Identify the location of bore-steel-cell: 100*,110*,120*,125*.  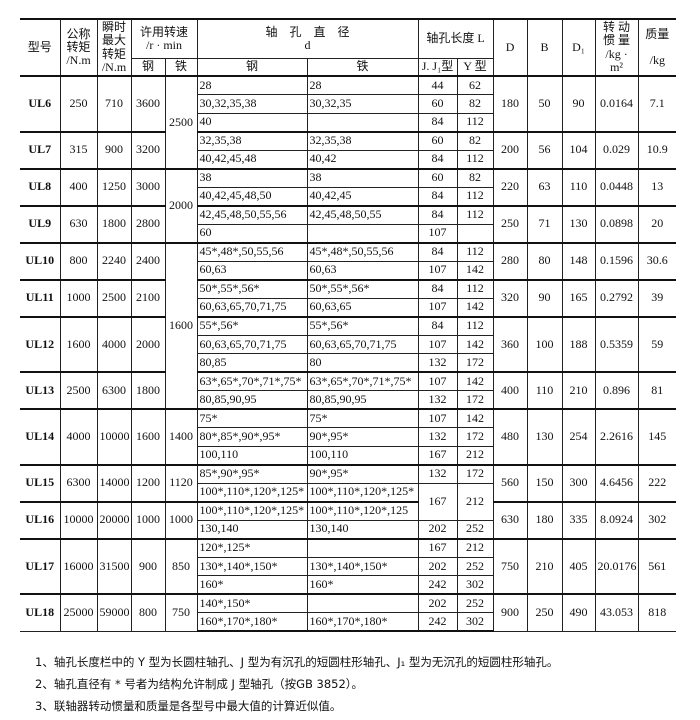
(252, 492).